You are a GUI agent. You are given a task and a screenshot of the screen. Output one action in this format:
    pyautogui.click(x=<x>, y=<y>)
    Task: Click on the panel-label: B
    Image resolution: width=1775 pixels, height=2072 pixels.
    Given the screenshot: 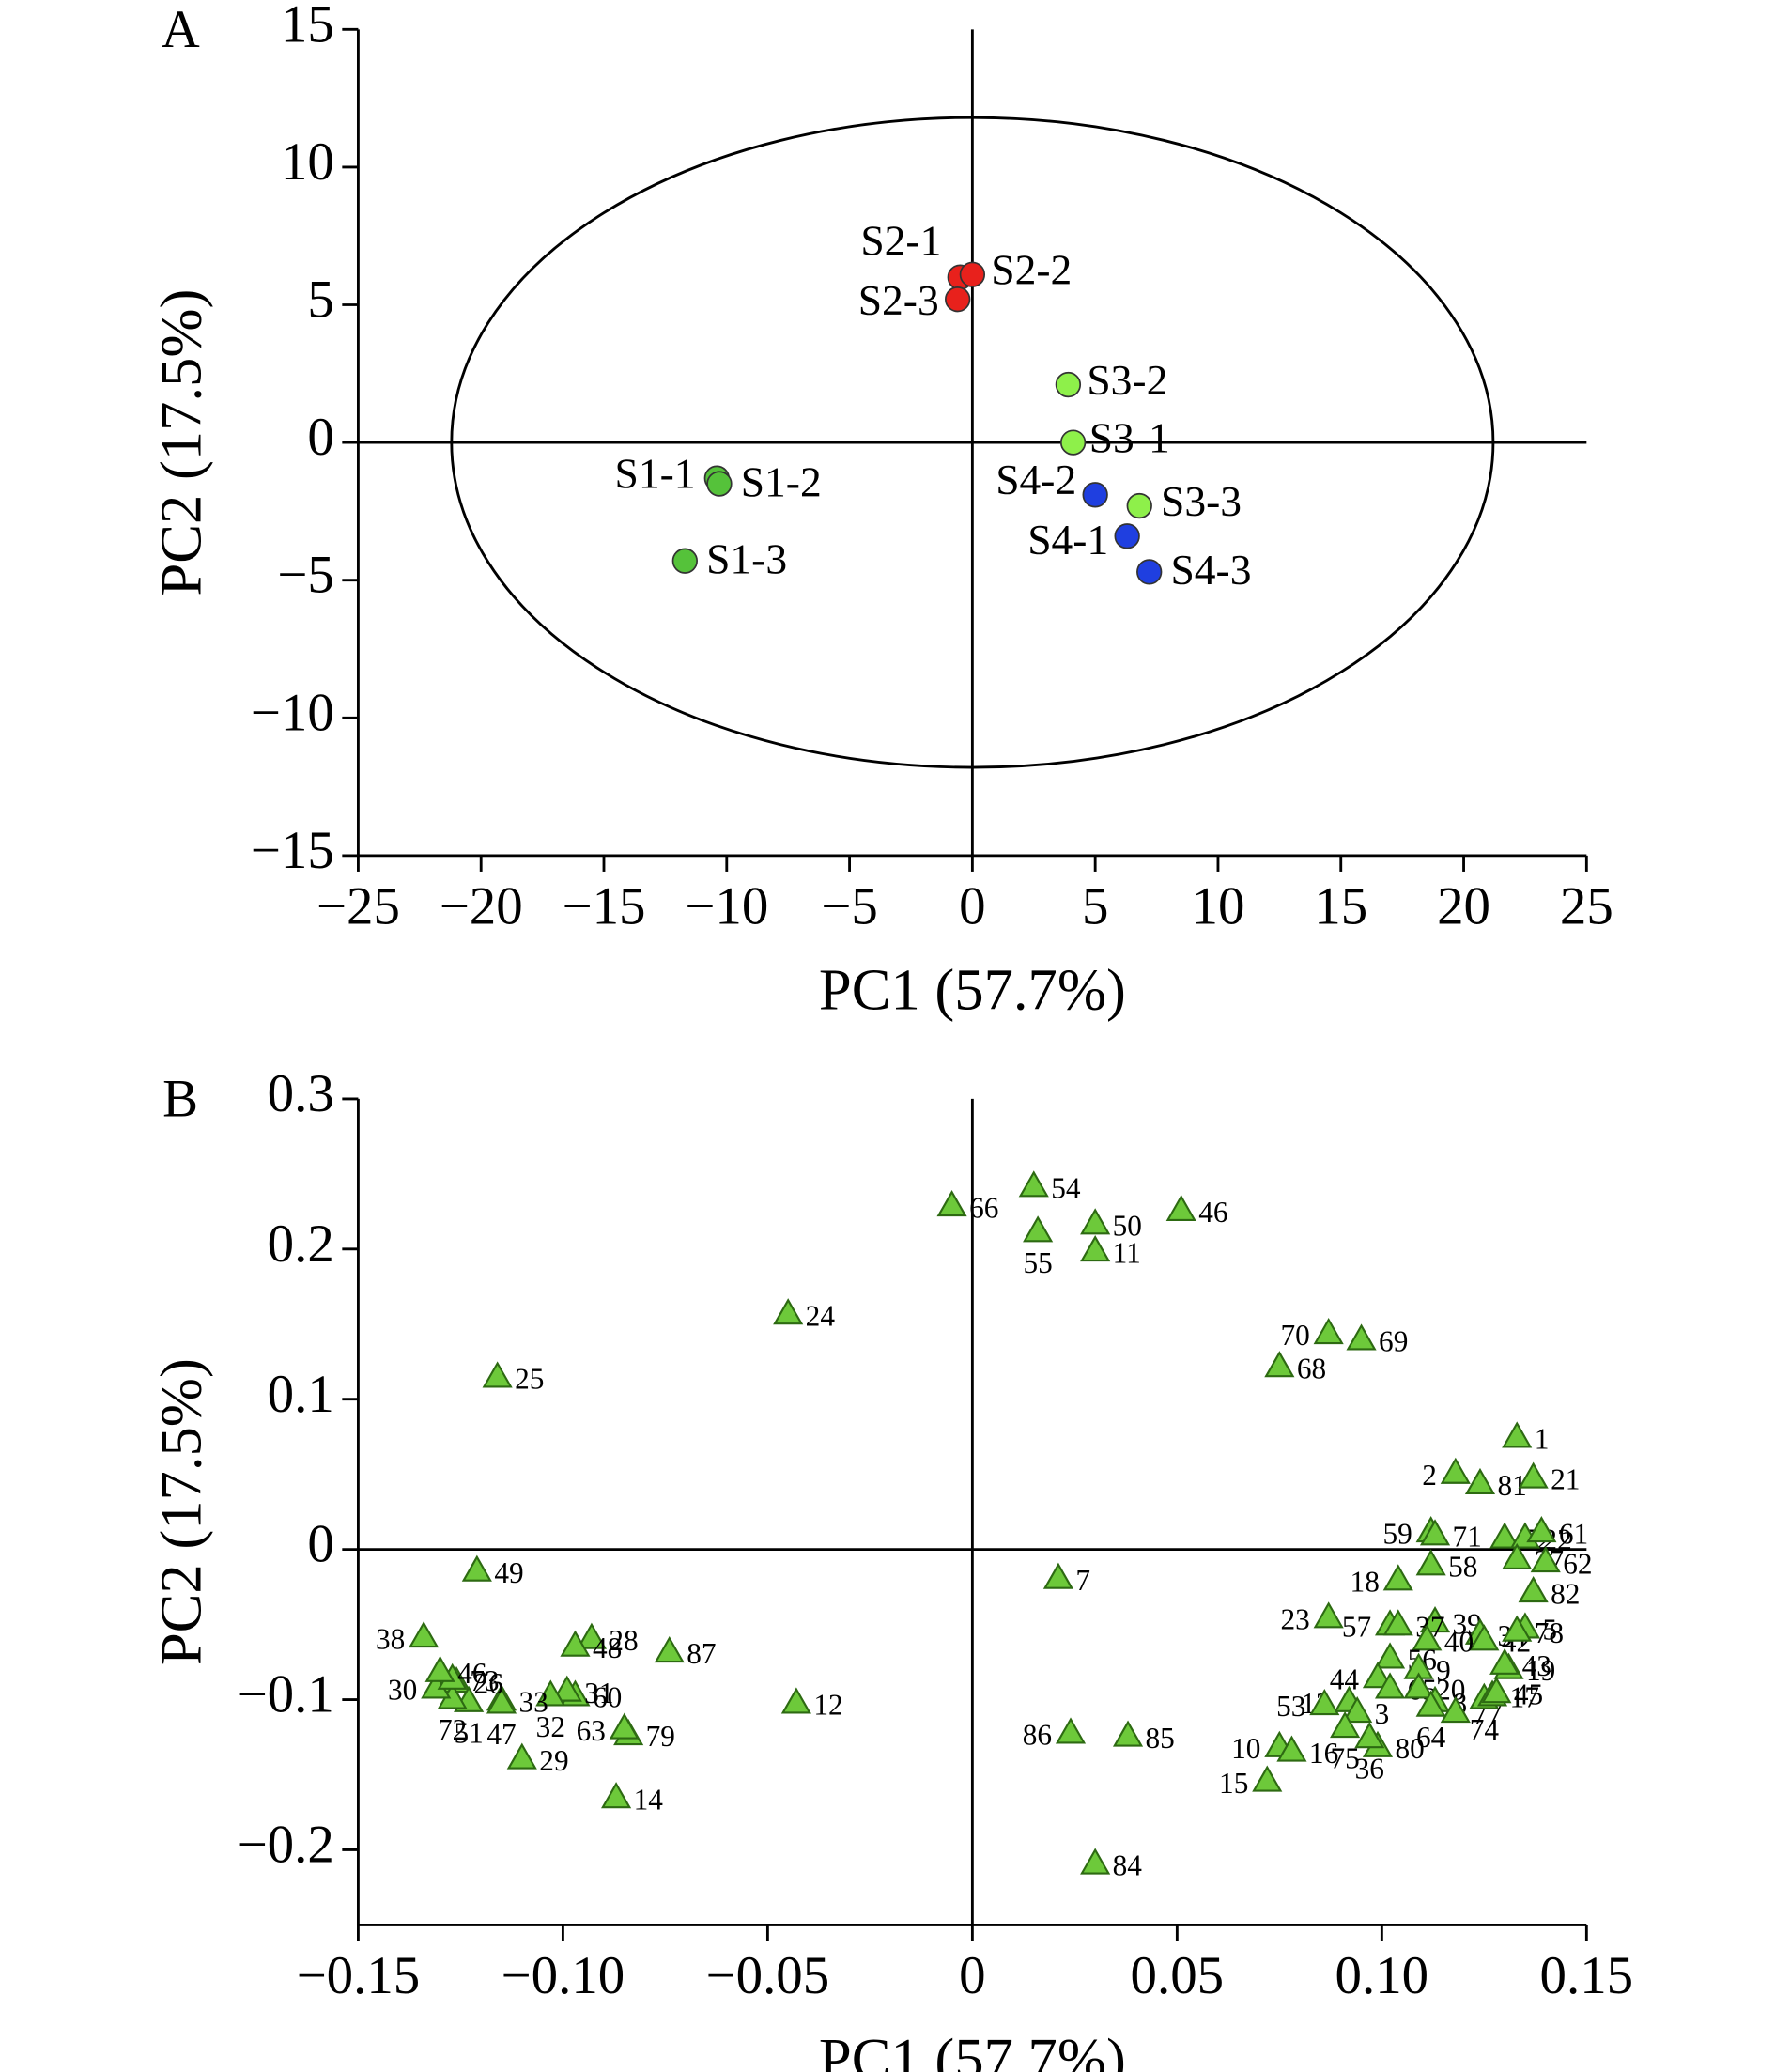 What is the action you would take?
    pyautogui.click(x=180, y=1099)
    